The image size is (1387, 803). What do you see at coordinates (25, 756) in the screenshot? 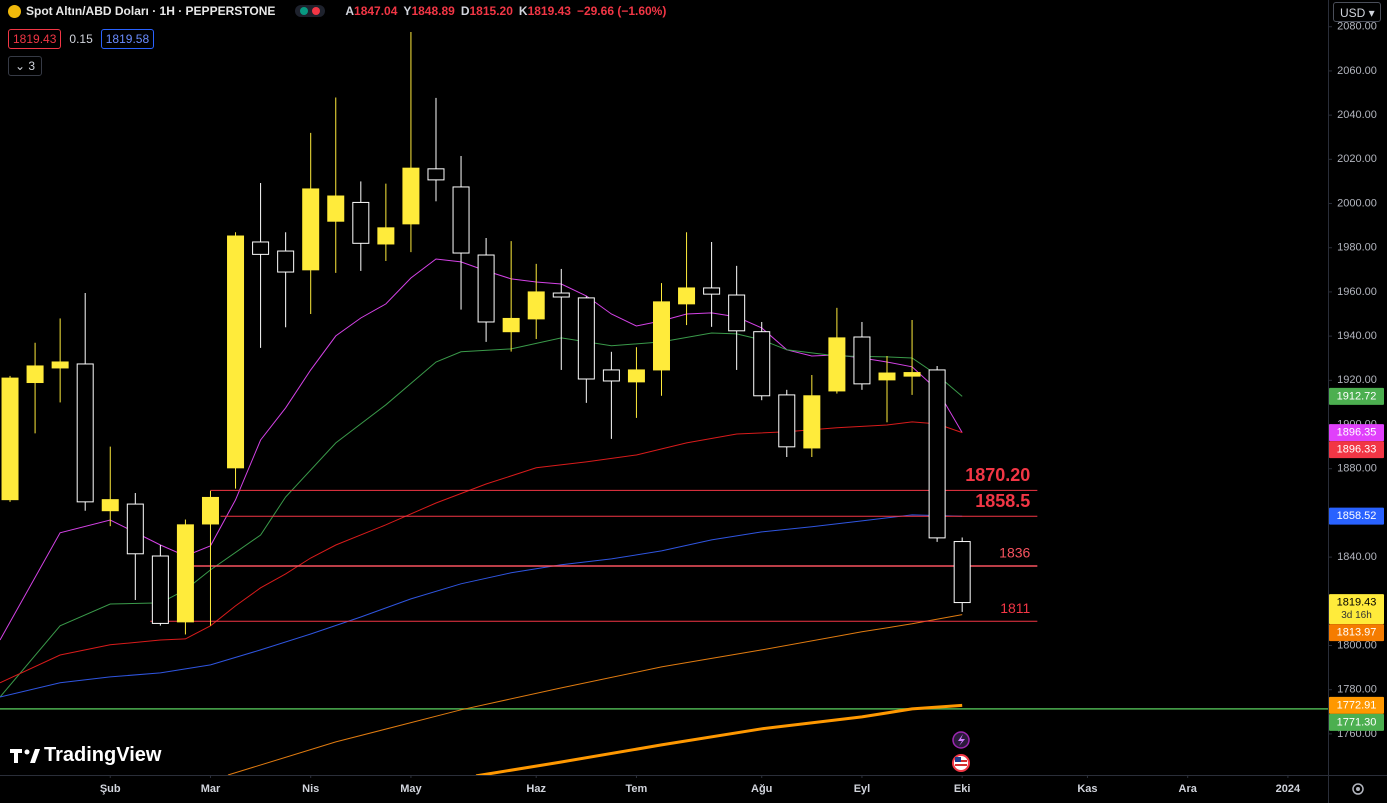
I see `logo-mark` at bounding box center [25, 756].